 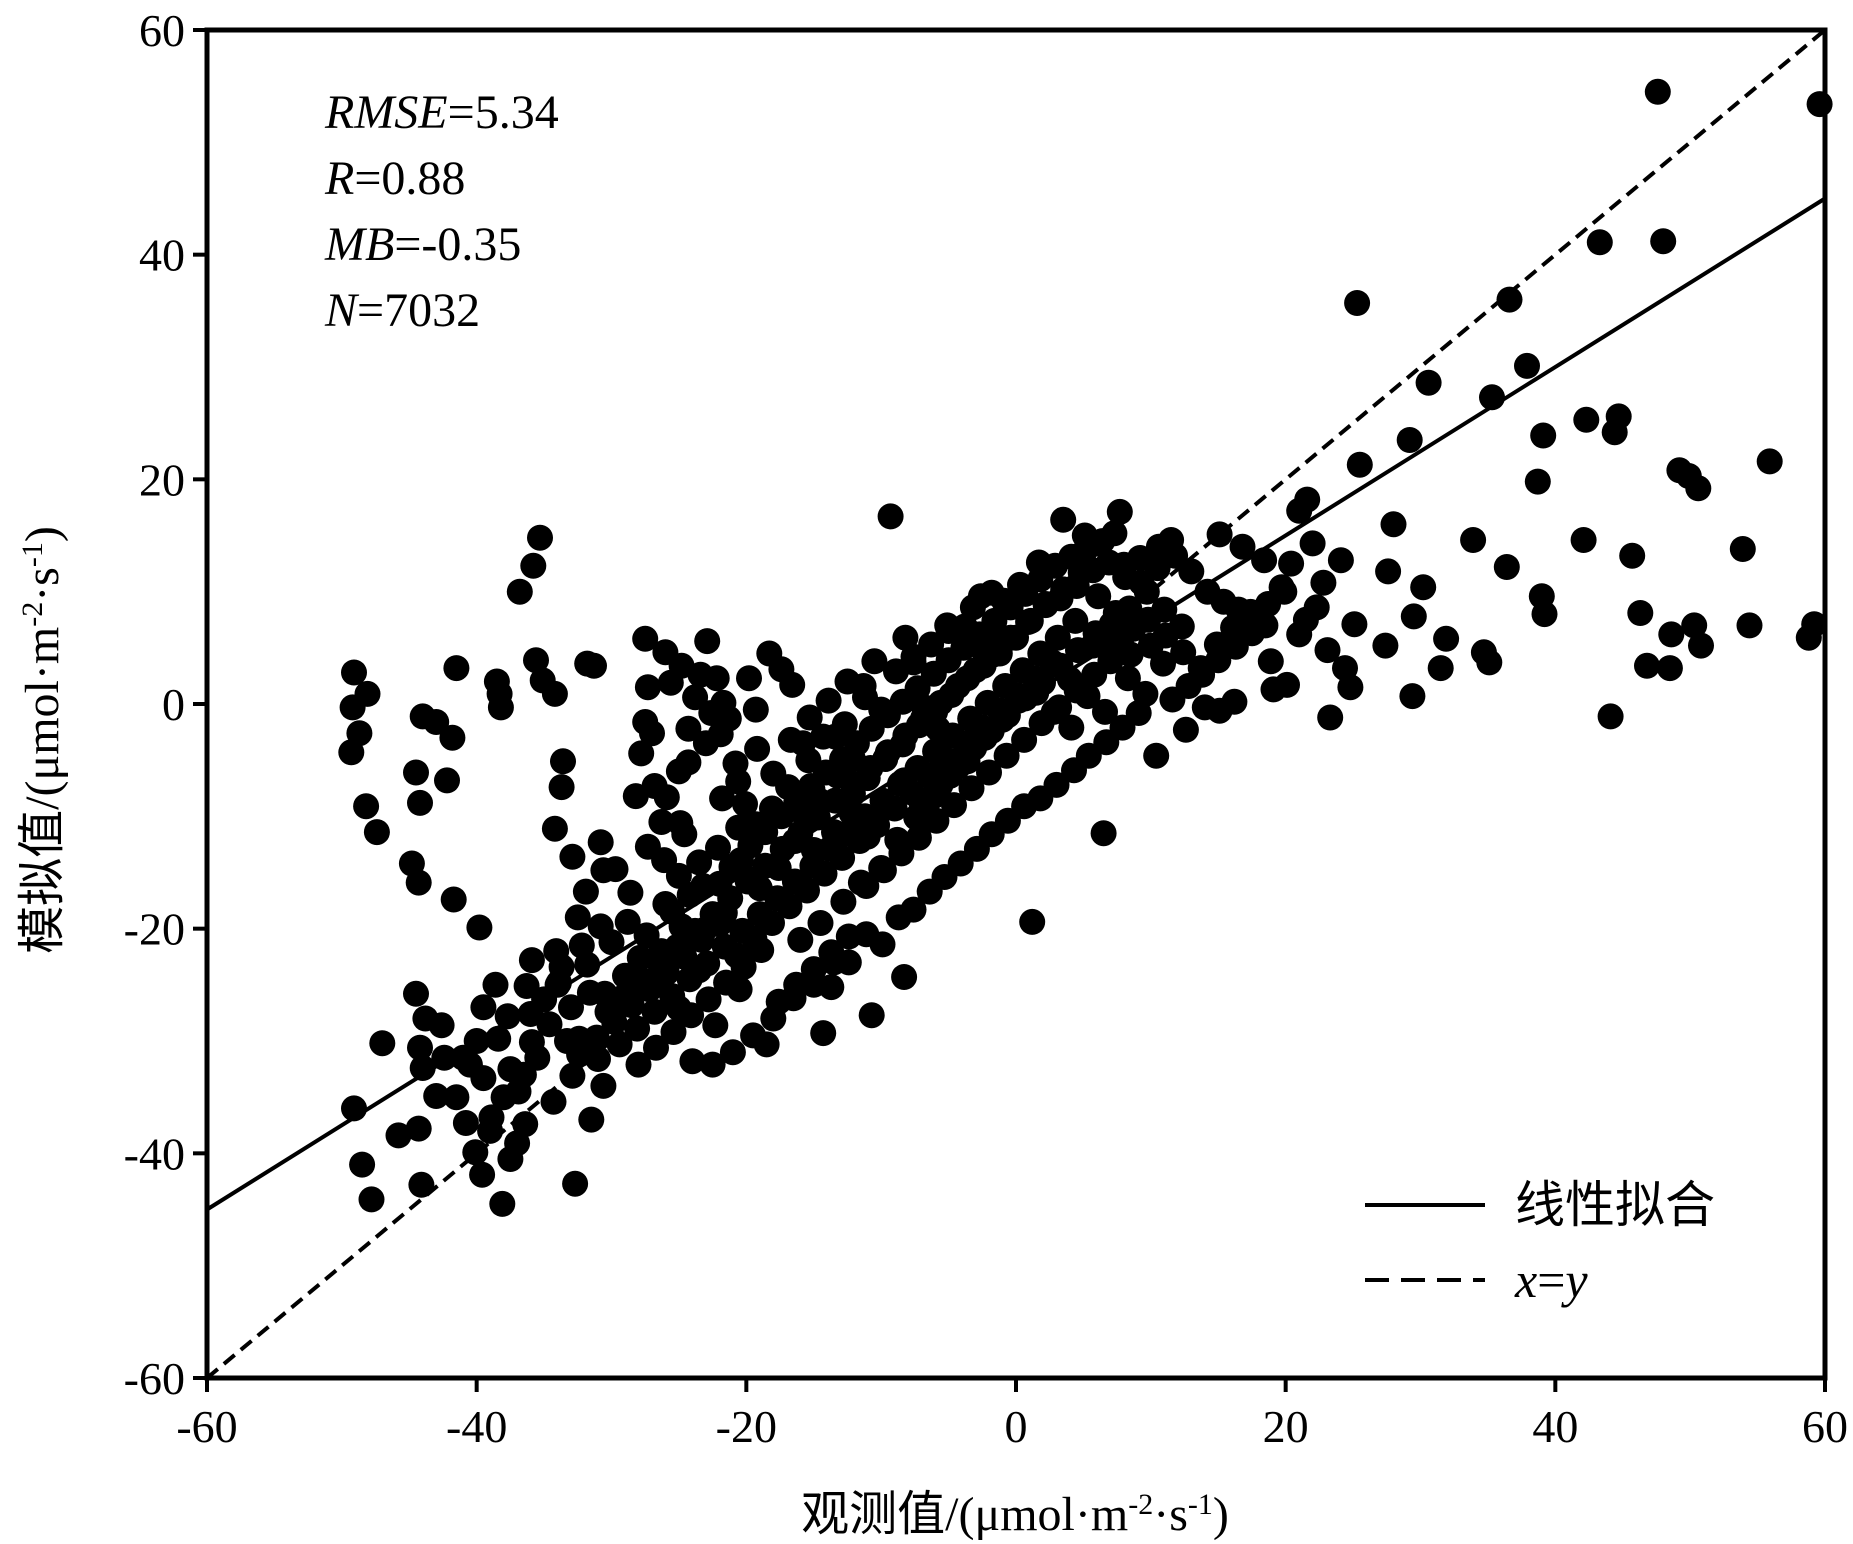 I want to click on stat-value: =0.88, so click(x=409, y=178).